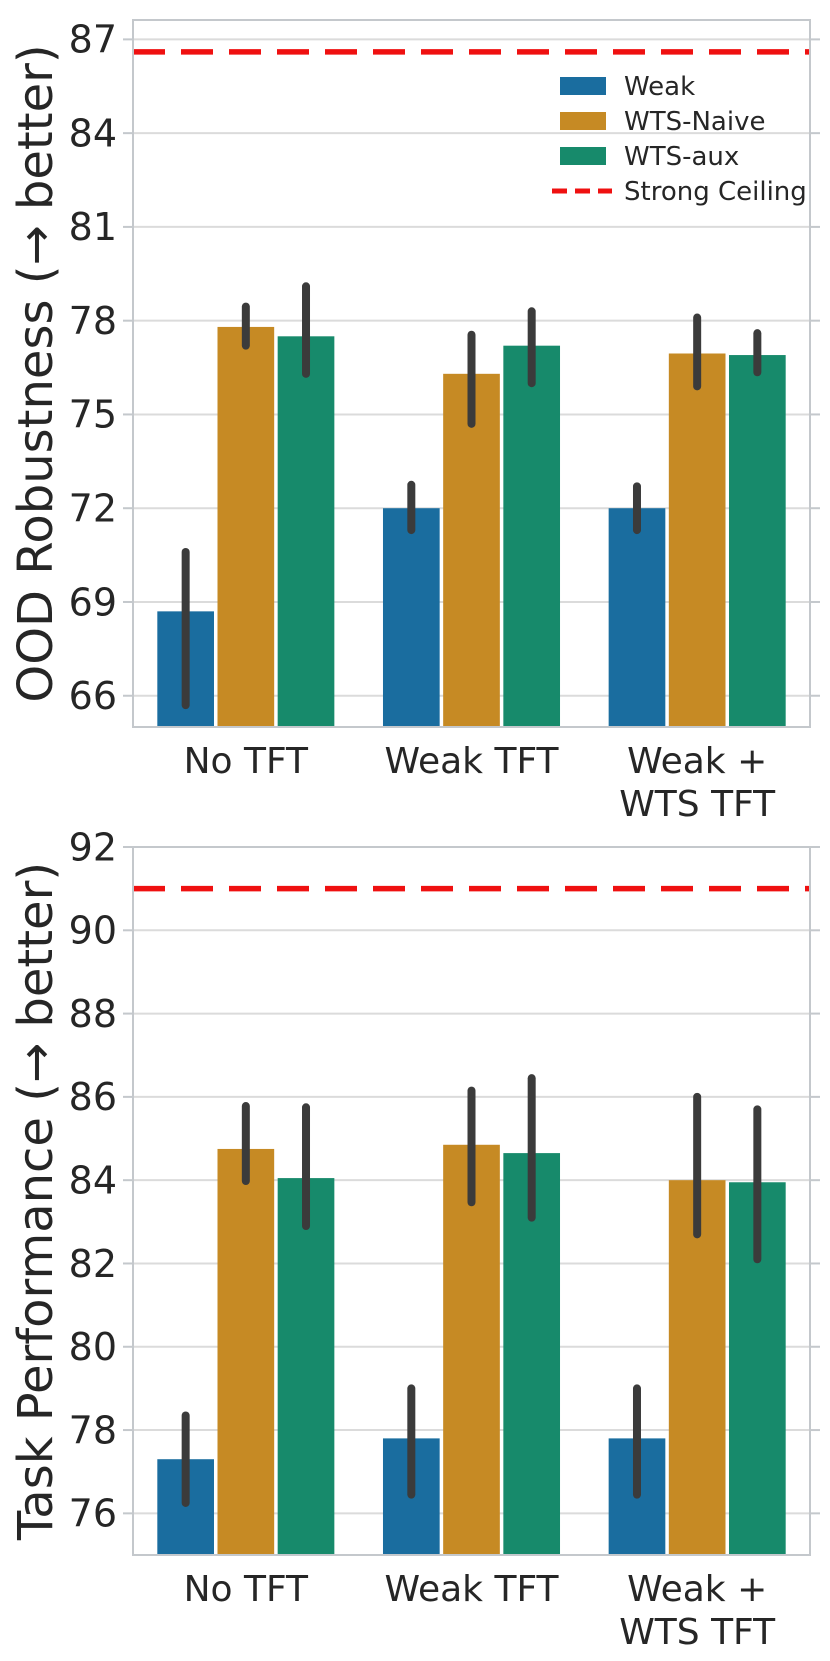 The height and width of the screenshot is (1661, 830). What do you see at coordinates (93, 1264) in the screenshot?
I see `y-tick-label: 82` at bounding box center [93, 1264].